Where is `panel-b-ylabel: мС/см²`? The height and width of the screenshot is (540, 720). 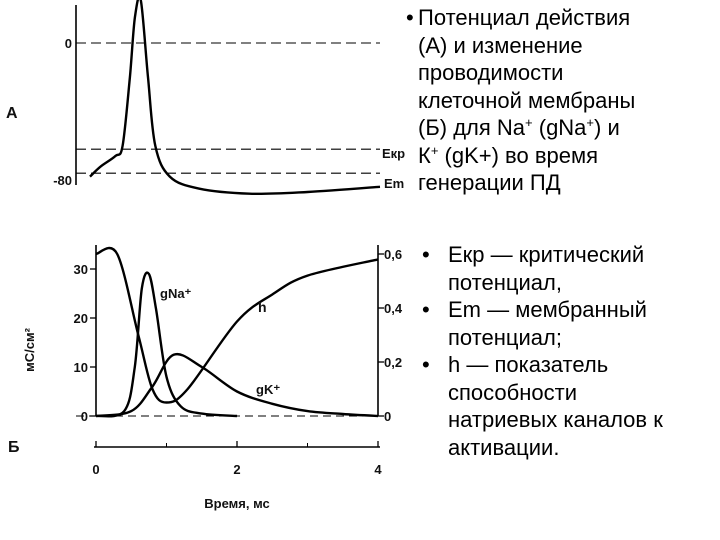
panel-b-ylabel: мС/см² is located at coordinates (29, 349).